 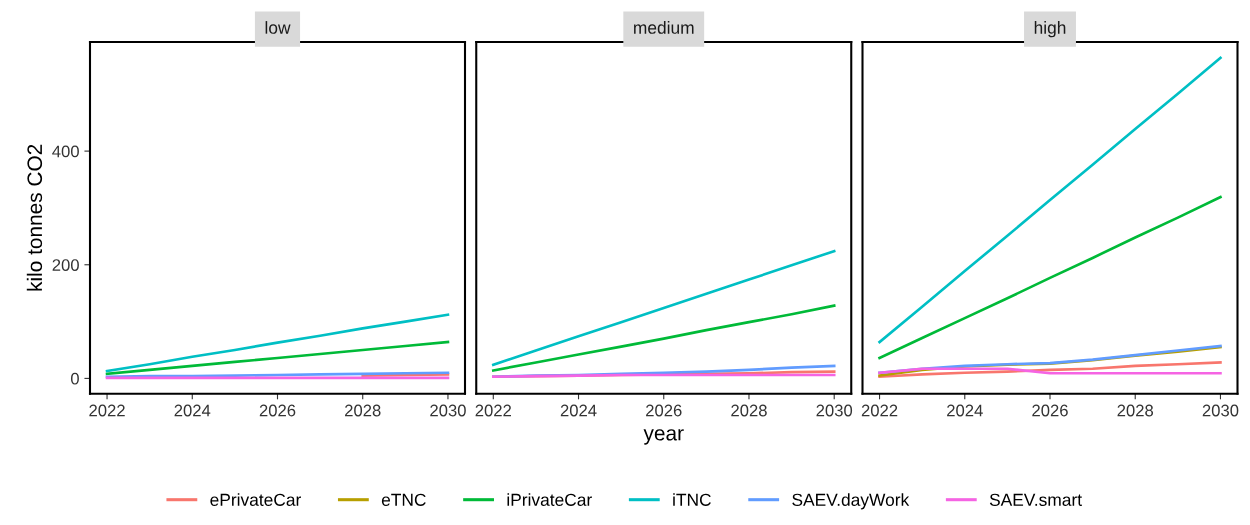 What do you see at coordinates (1035, 499) in the screenshot?
I see `legend-label: SAEV.smart` at bounding box center [1035, 499].